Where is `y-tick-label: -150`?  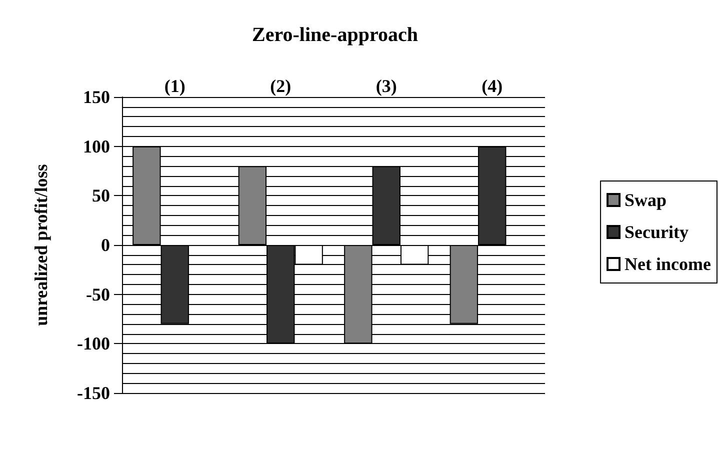
y-tick-label: -150 is located at coordinates (93, 393).